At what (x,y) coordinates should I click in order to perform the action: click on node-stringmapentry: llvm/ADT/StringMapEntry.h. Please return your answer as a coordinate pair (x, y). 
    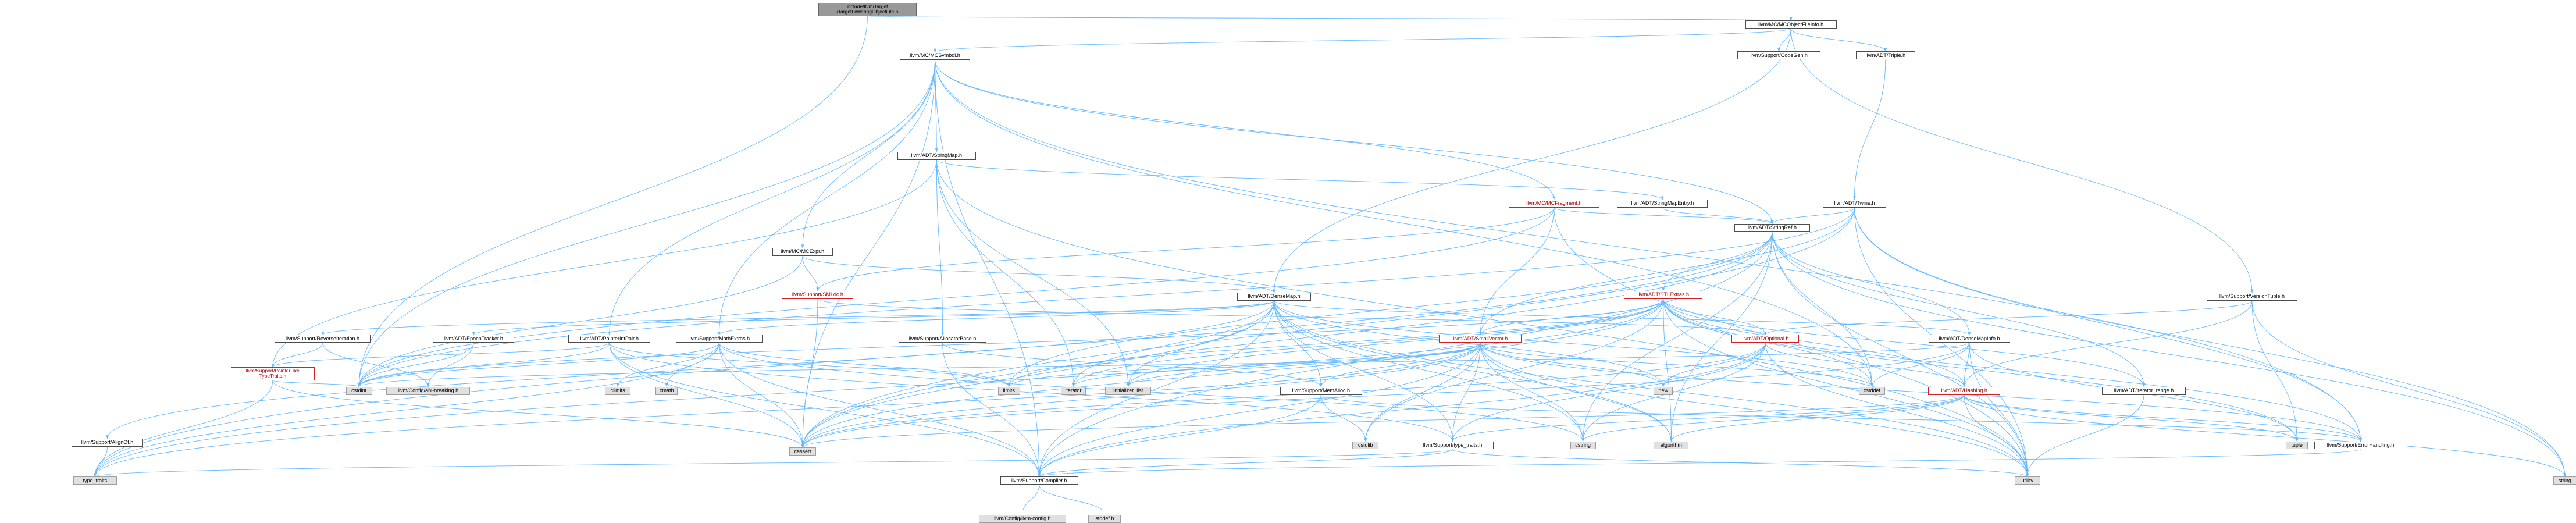
    Looking at the image, I should click on (1662, 204).